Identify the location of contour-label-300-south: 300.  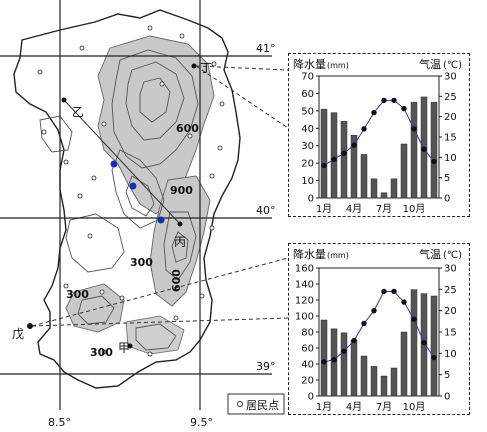
(101, 352).